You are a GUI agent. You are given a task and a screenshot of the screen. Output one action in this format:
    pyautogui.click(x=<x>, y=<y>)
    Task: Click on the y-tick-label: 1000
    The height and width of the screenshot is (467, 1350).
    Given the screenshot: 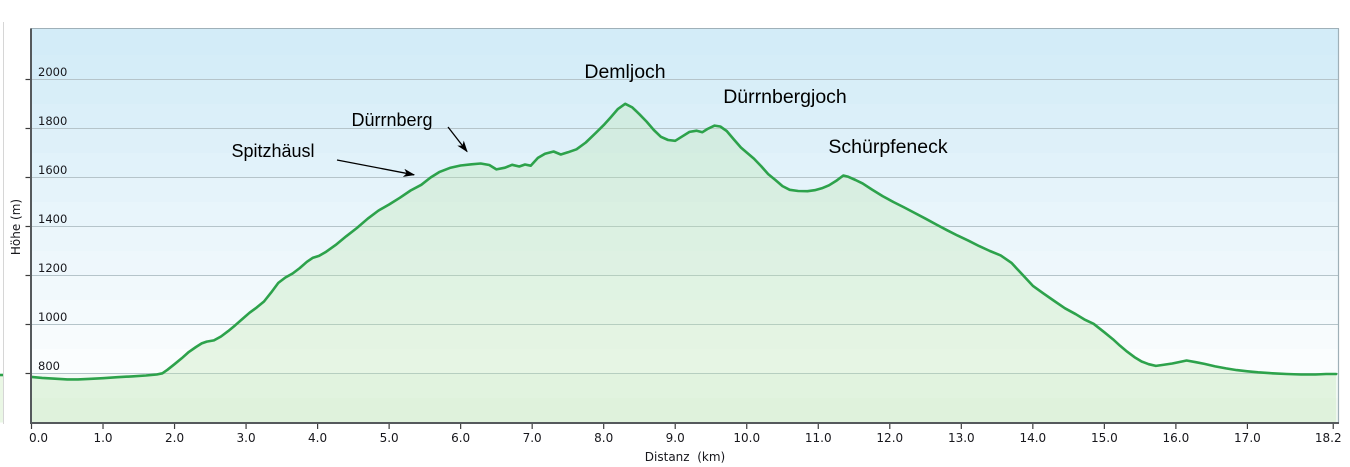 What is the action you would take?
    pyautogui.click(x=52, y=317)
    